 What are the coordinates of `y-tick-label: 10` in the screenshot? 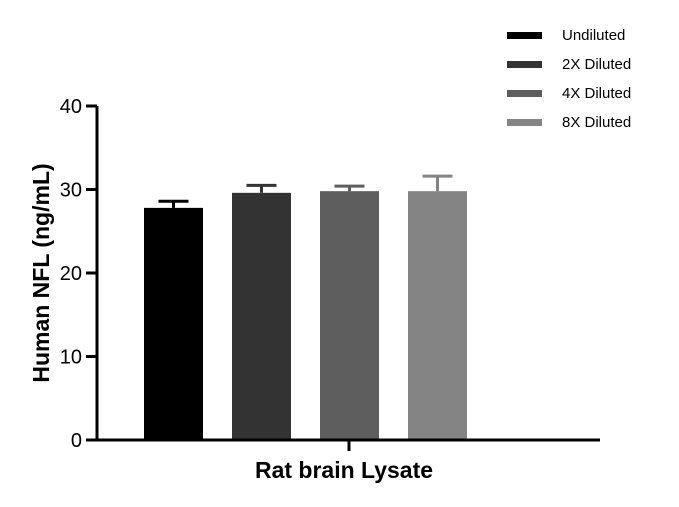 It's located at (71, 358).